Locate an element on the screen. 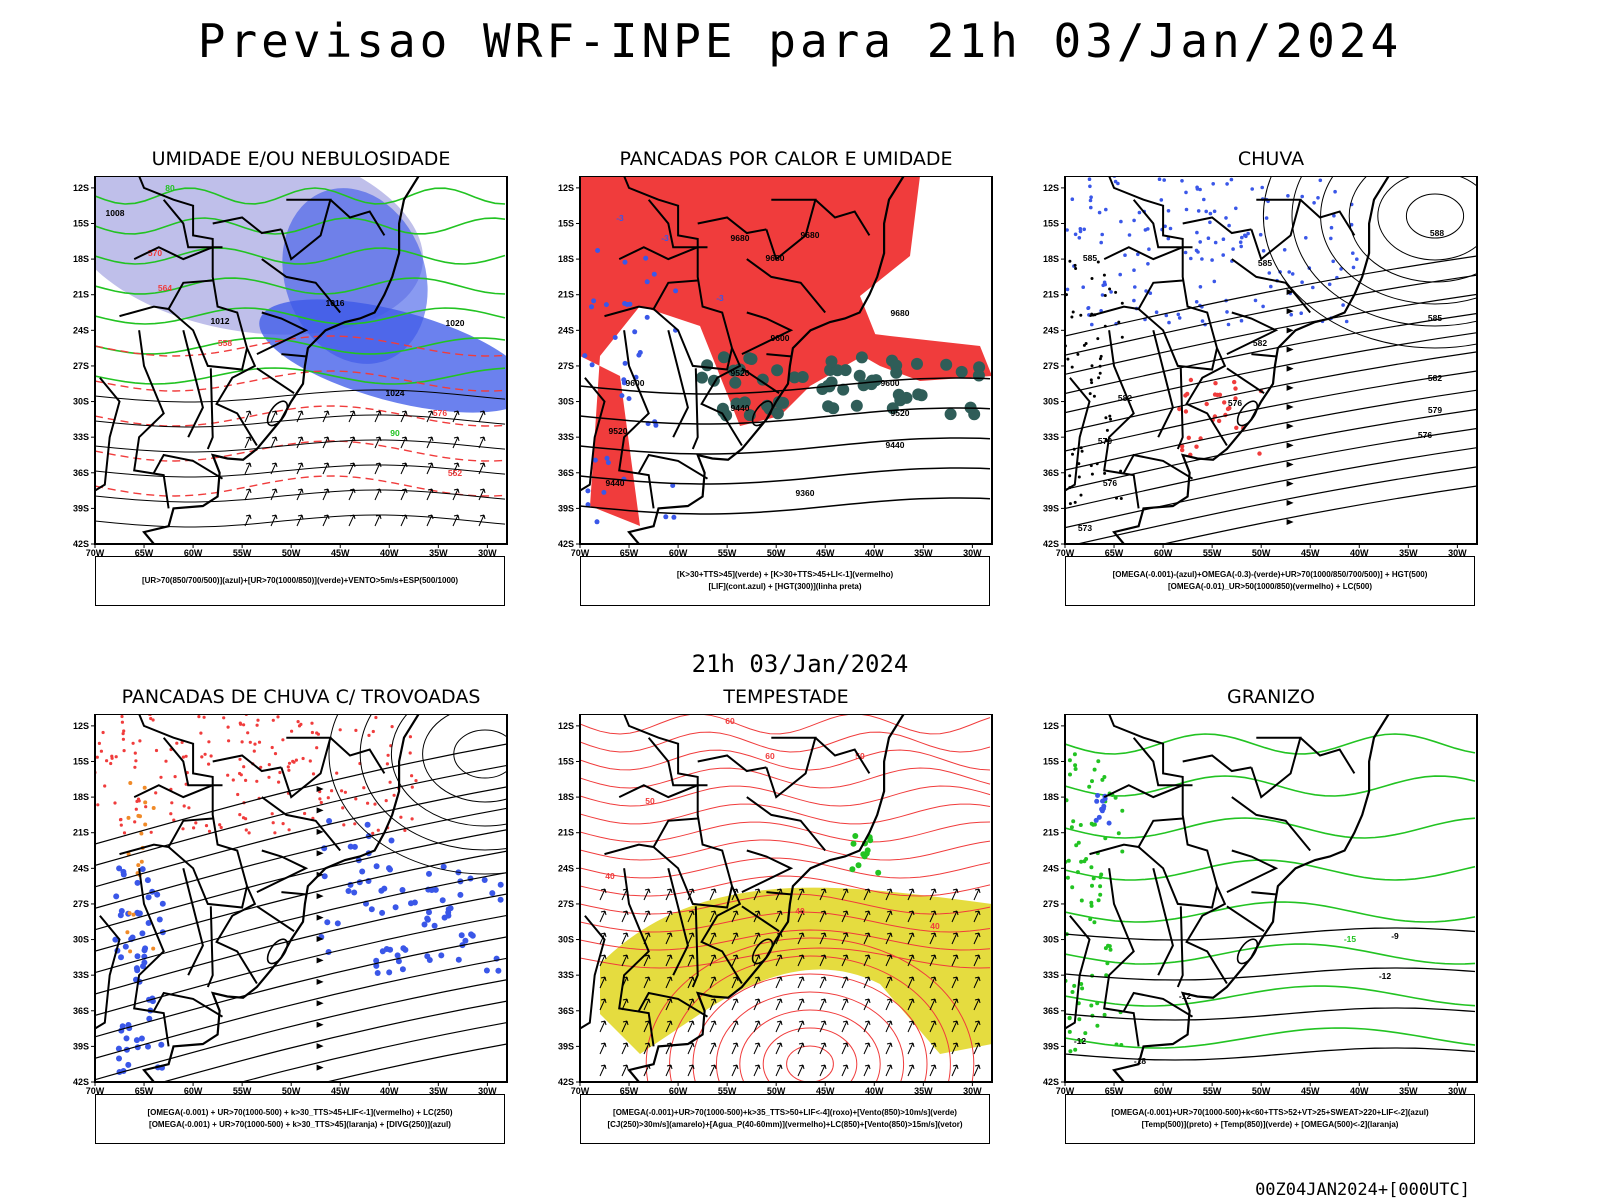  contour-label: 9520 is located at coordinates (900, 413).